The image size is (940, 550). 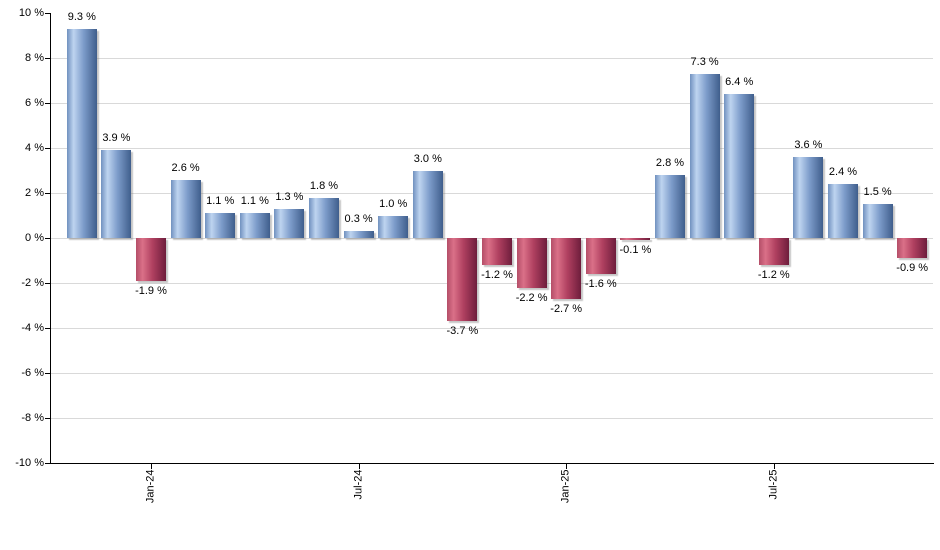 What do you see at coordinates (31, 13) in the screenshot?
I see `y-axis-tick-label: 10 %` at bounding box center [31, 13].